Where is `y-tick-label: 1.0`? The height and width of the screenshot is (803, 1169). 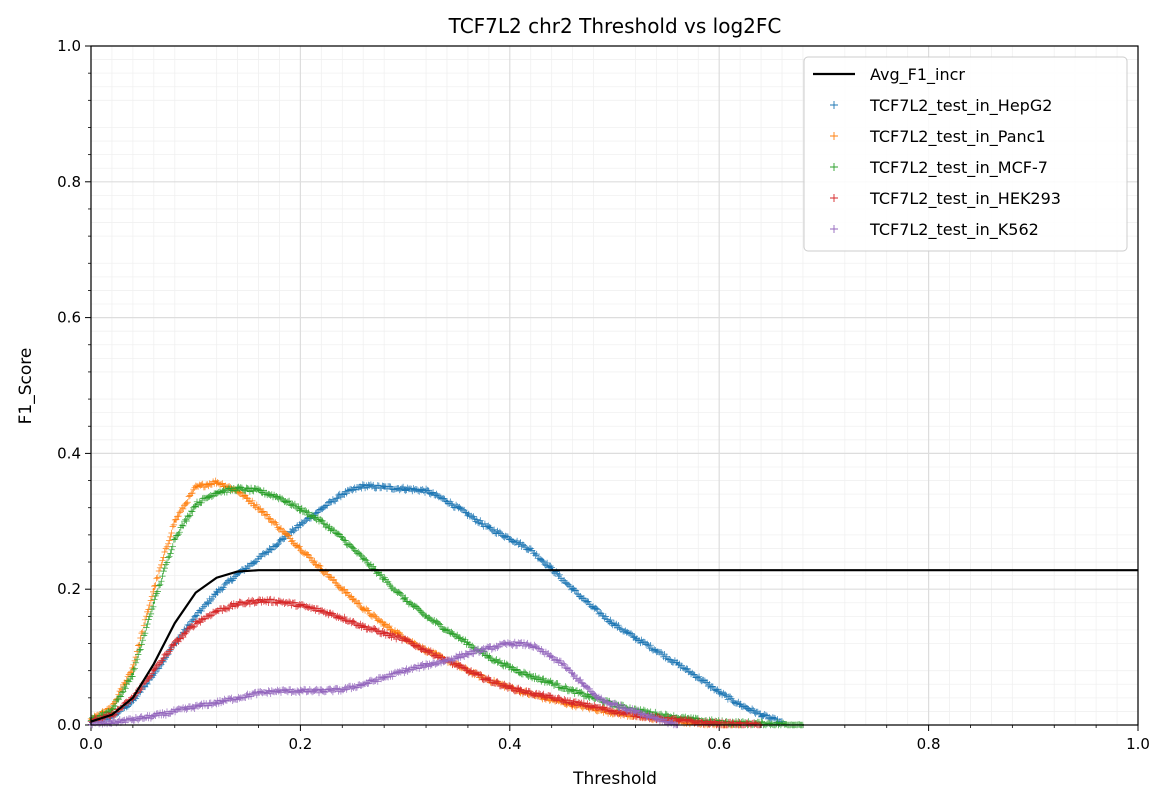
y-tick-label: 1.0 is located at coordinates (69, 46).